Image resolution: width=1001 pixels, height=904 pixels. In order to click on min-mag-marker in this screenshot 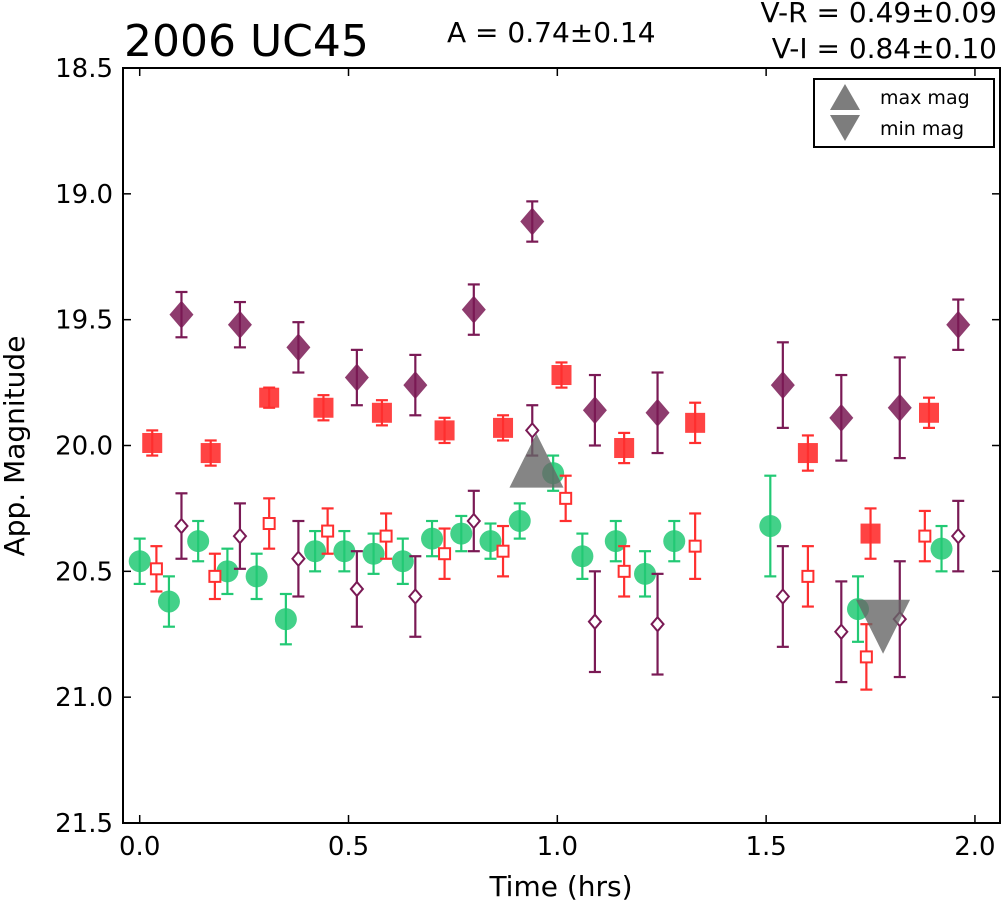, I will do `click(883, 626)`.